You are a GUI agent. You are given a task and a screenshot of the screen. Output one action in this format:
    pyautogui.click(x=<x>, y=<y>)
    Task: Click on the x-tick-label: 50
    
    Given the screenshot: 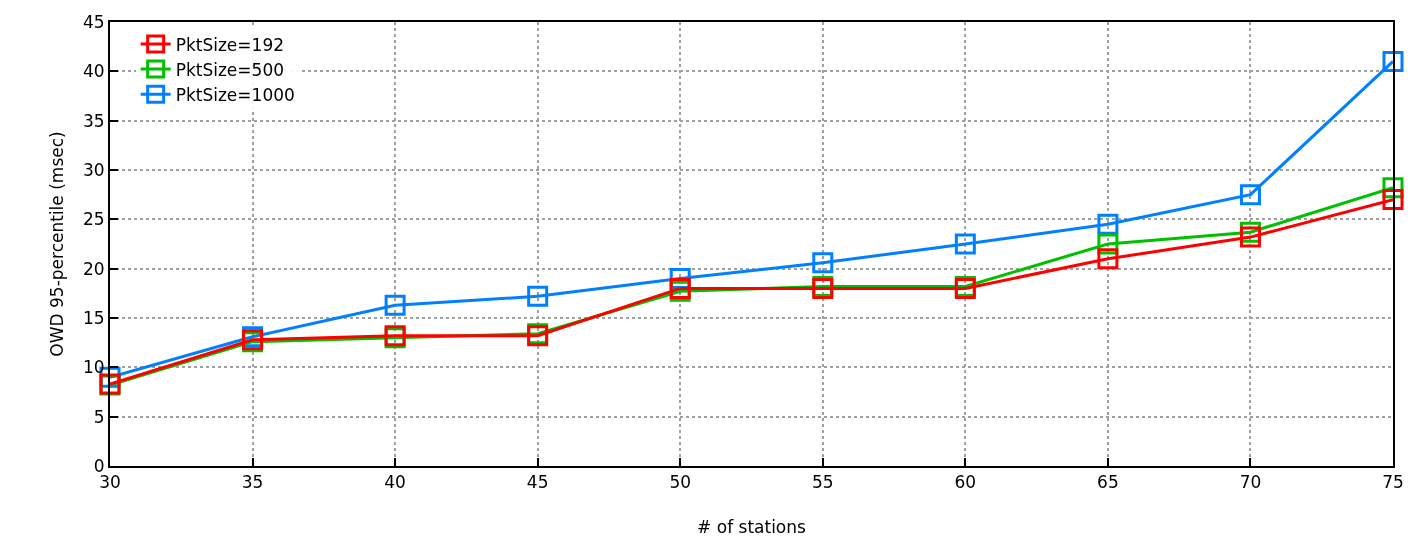 What is the action you would take?
    pyautogui.click(x=680, y=482)
    